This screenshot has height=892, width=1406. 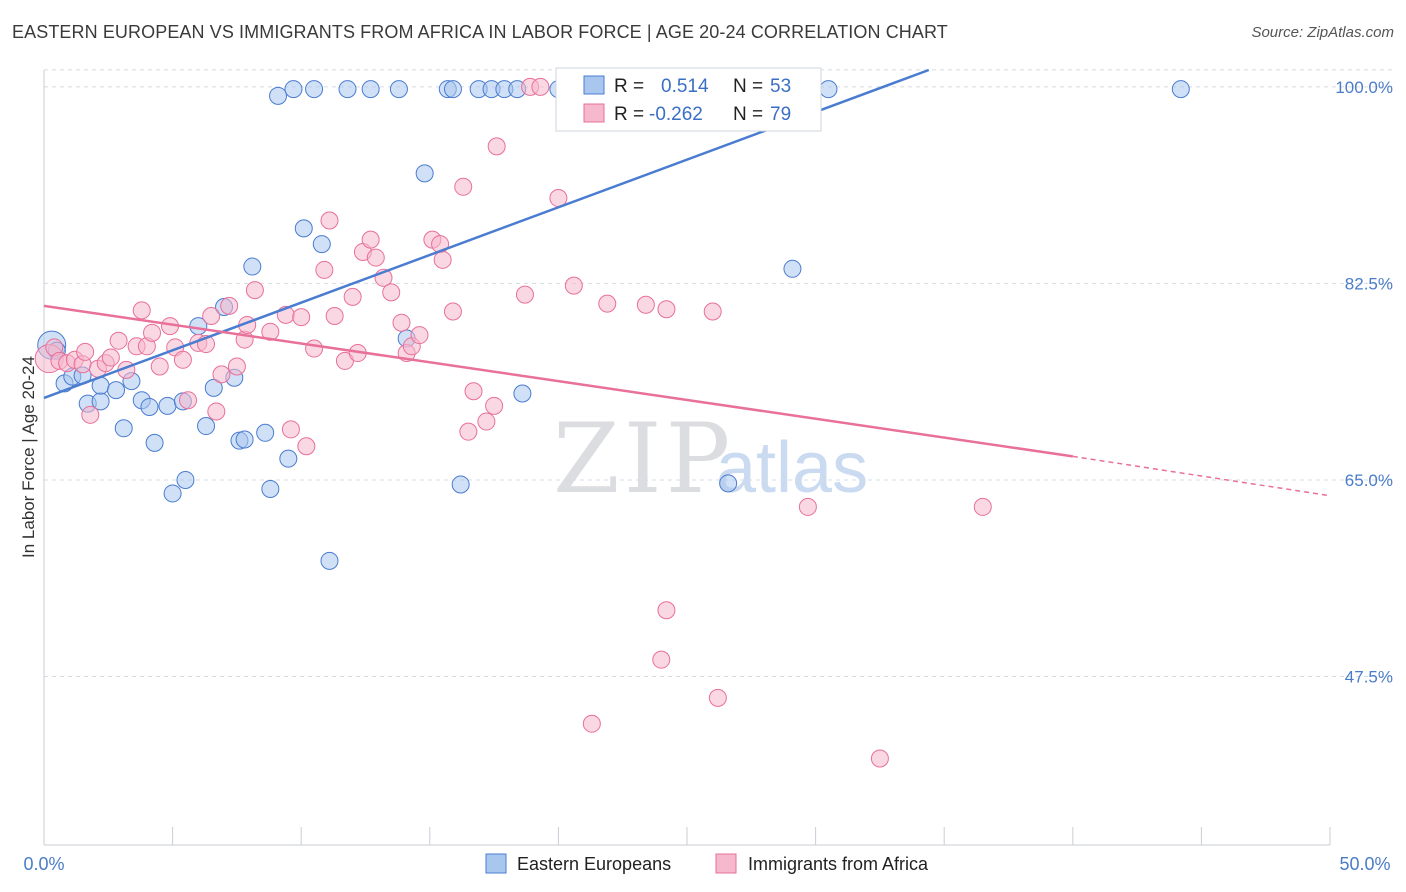 What do you see at coordinates (688, 99) in the screenshot?
I see `stats-box: R = 0.514 N = 53 R = -0.262 N = 79` at bounding box center [688, 99].